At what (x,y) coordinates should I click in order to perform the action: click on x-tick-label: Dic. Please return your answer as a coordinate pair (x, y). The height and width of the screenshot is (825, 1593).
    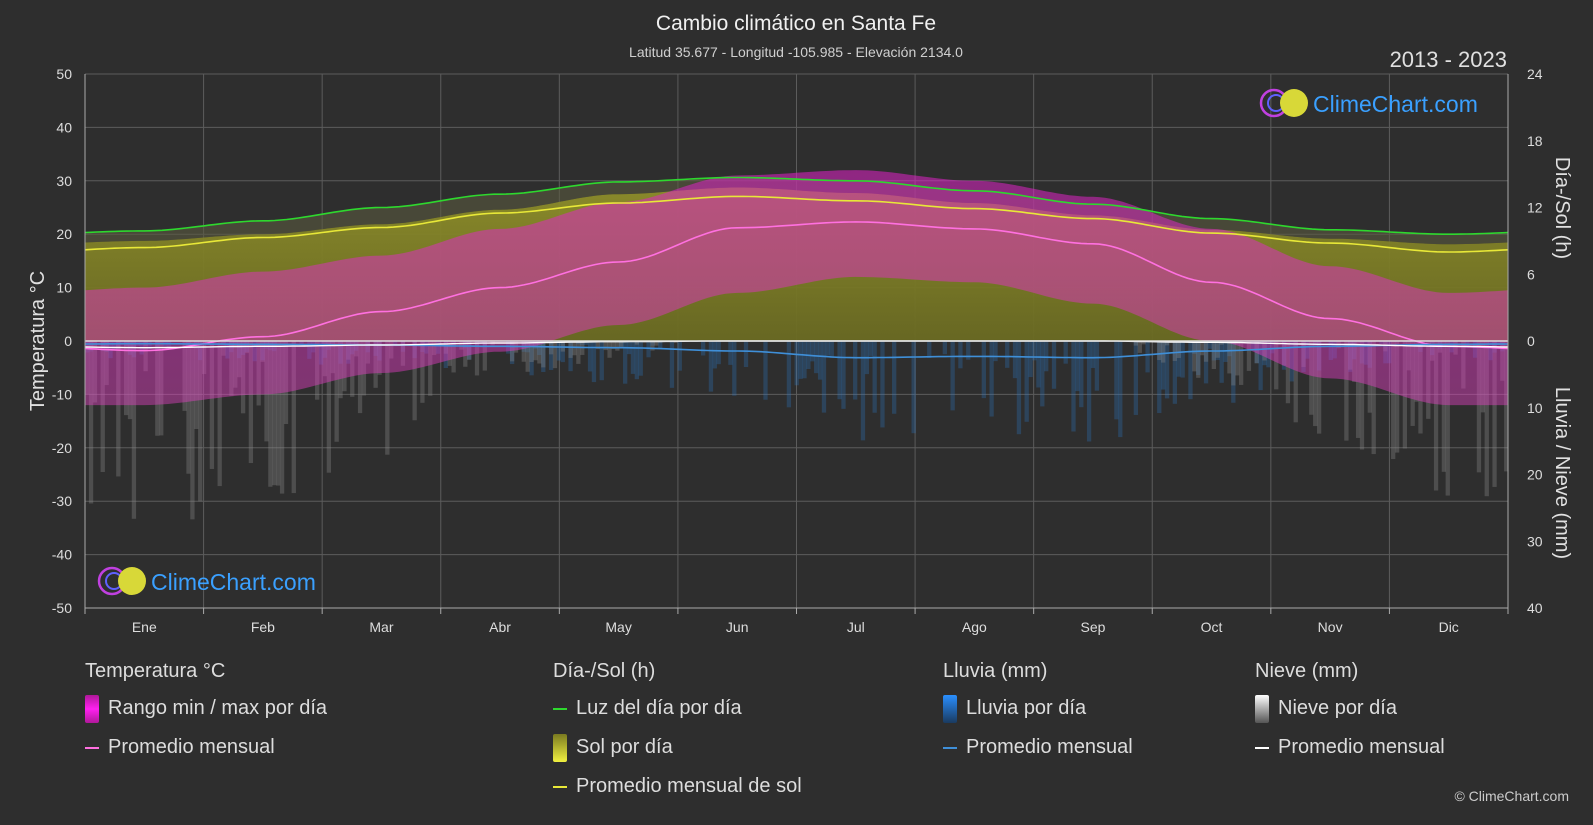
    Looking at the image, I should click on (1449, 627).